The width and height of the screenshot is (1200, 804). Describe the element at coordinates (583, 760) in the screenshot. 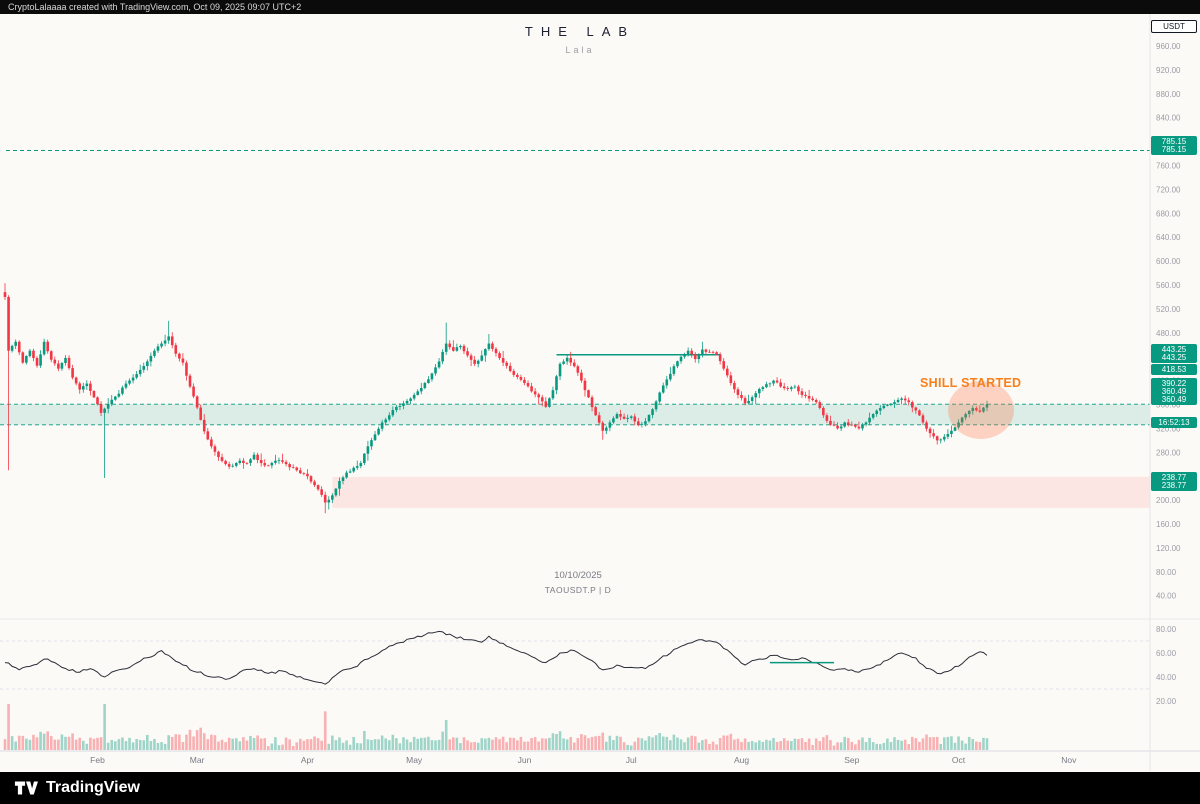

I see `time-scale: Feb Mar Apr May Jun Jul Aug Sep Oct Nov` at that location.